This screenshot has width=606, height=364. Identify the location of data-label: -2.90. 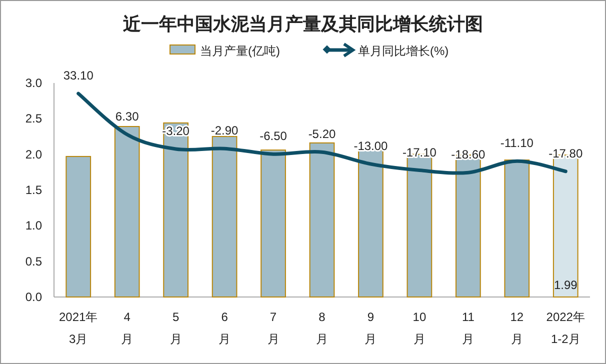
(224, 131).